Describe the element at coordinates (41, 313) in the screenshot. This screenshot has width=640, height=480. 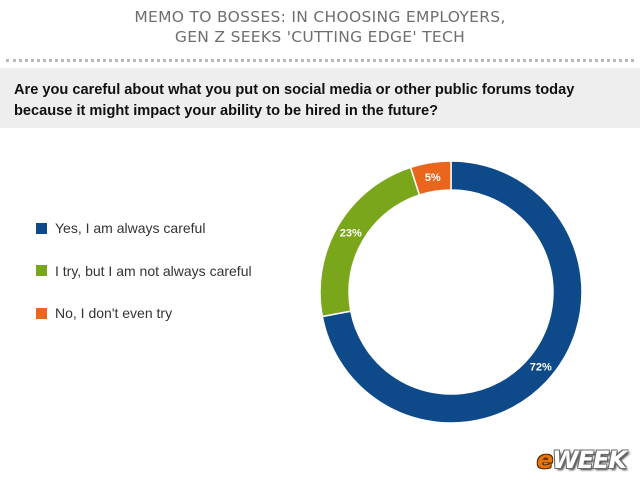
I see `legend-swatch-no` at that location.